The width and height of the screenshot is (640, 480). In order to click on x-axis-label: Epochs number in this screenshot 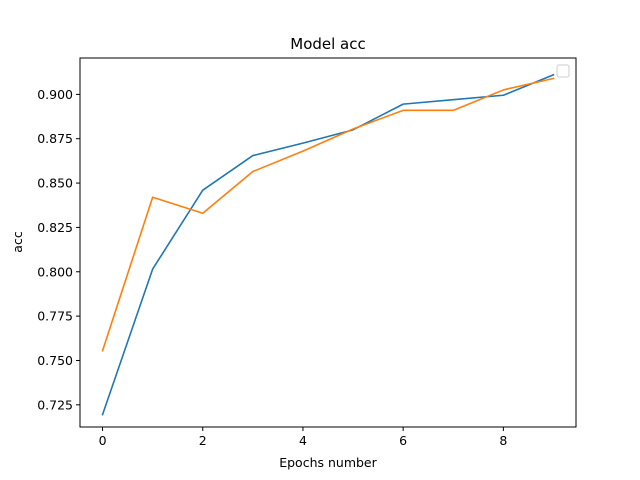, I will do `click(328, 462)`.